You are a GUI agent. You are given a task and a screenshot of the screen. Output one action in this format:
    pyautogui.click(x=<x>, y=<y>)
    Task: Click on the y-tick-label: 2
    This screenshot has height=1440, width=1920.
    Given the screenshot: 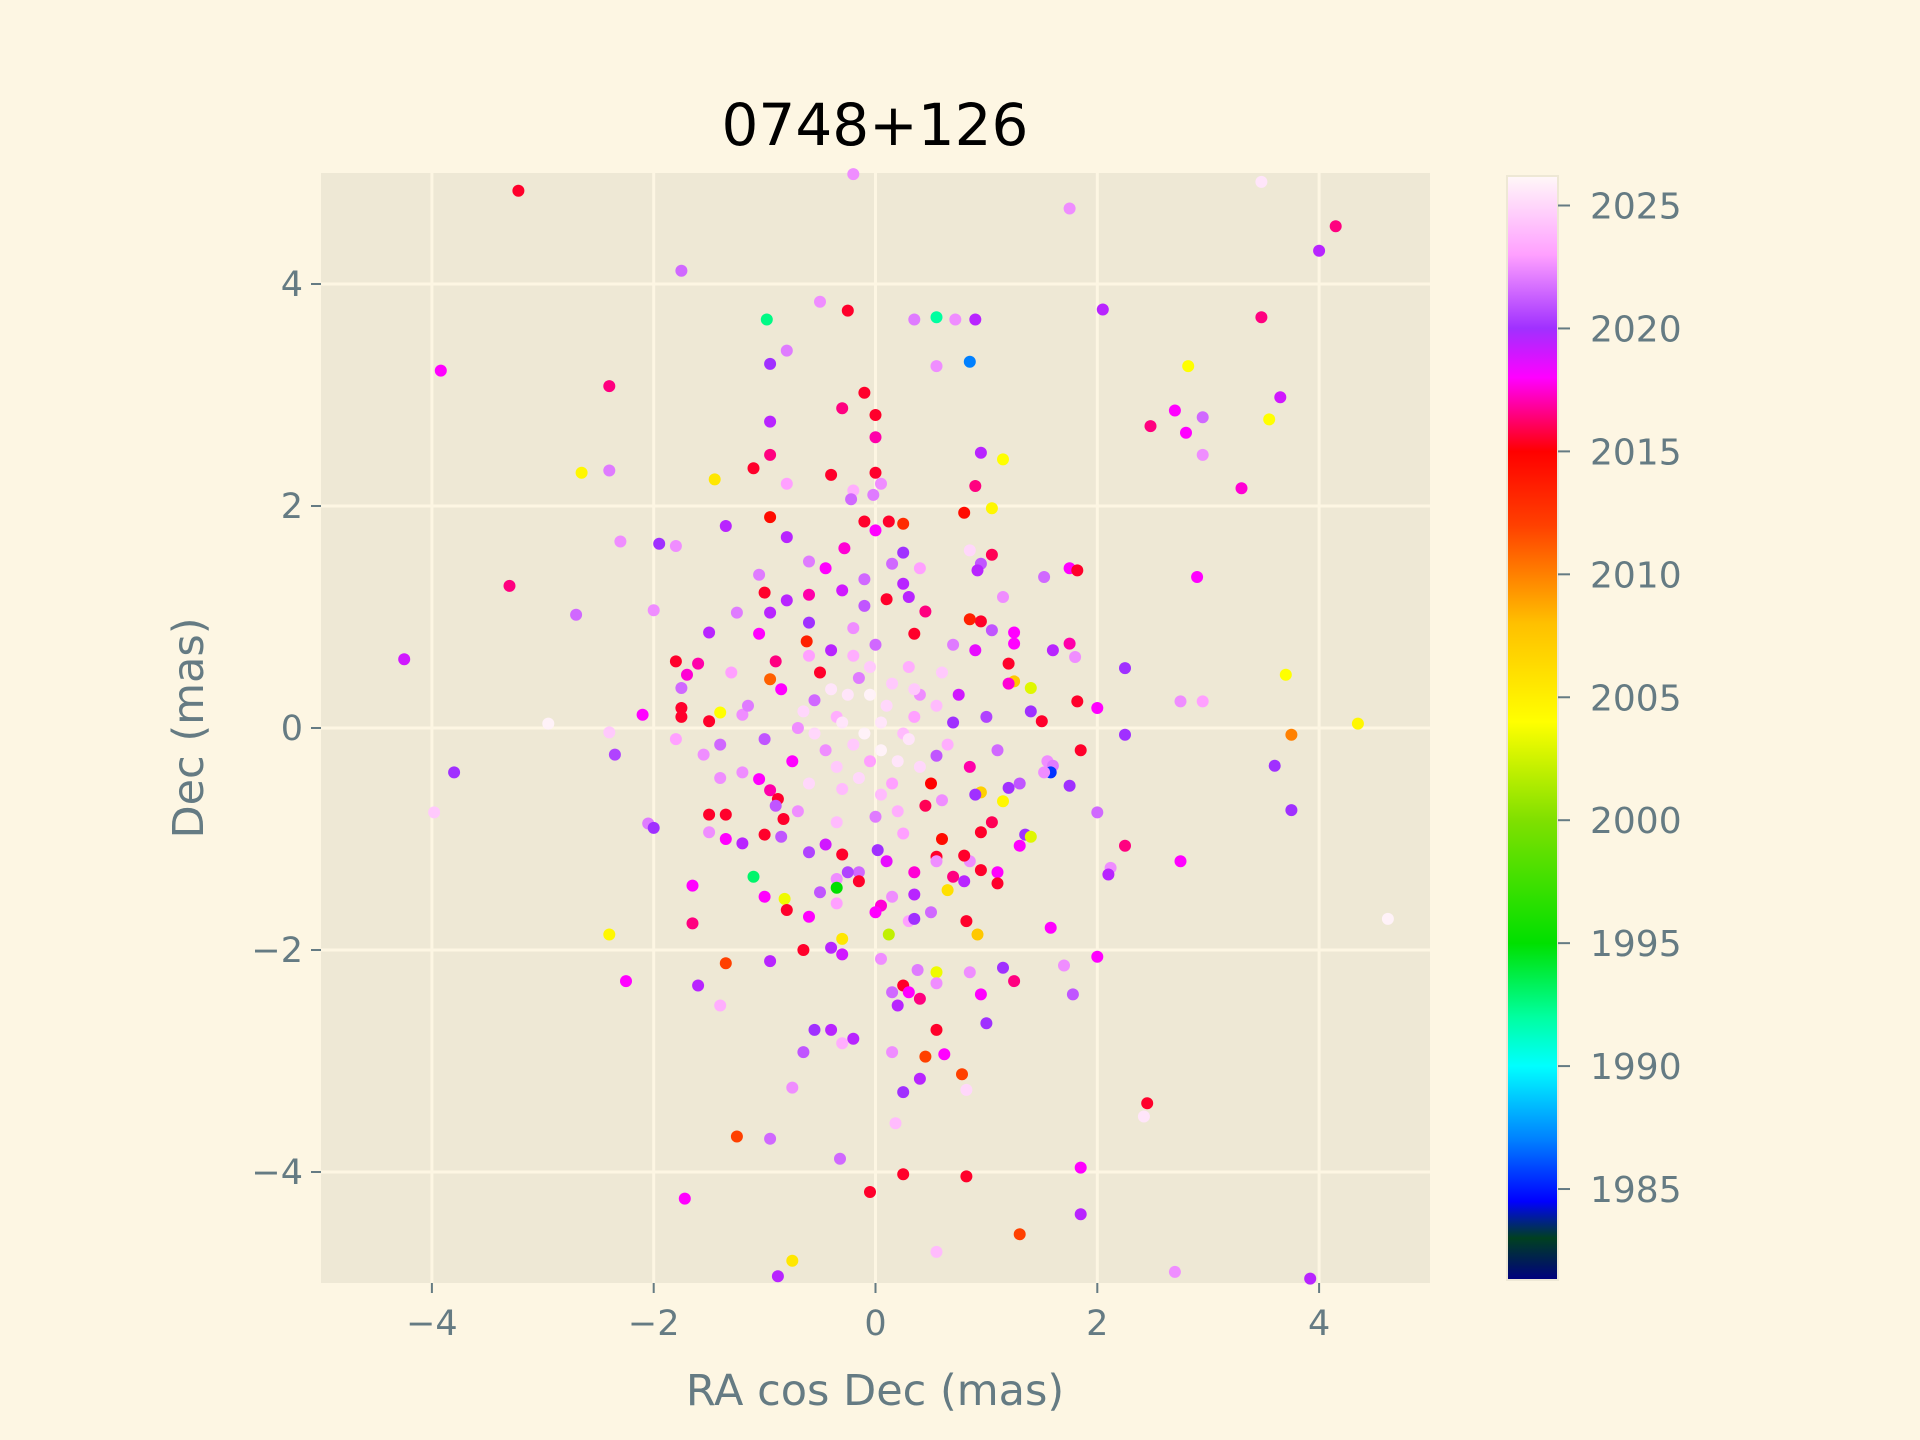 What is the action you would take?
    pyautogui.click(x=292, y=507)
    